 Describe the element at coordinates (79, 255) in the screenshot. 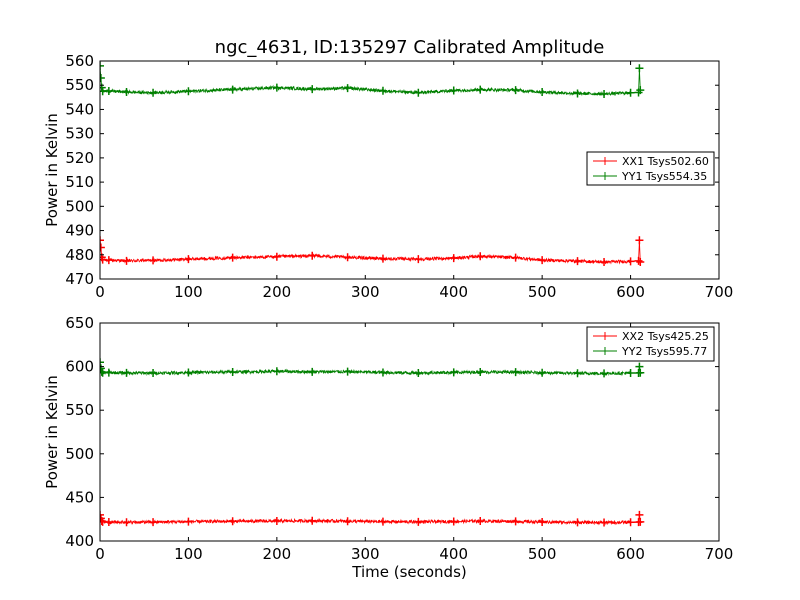

I see `y-tick-label: 480` at that location.